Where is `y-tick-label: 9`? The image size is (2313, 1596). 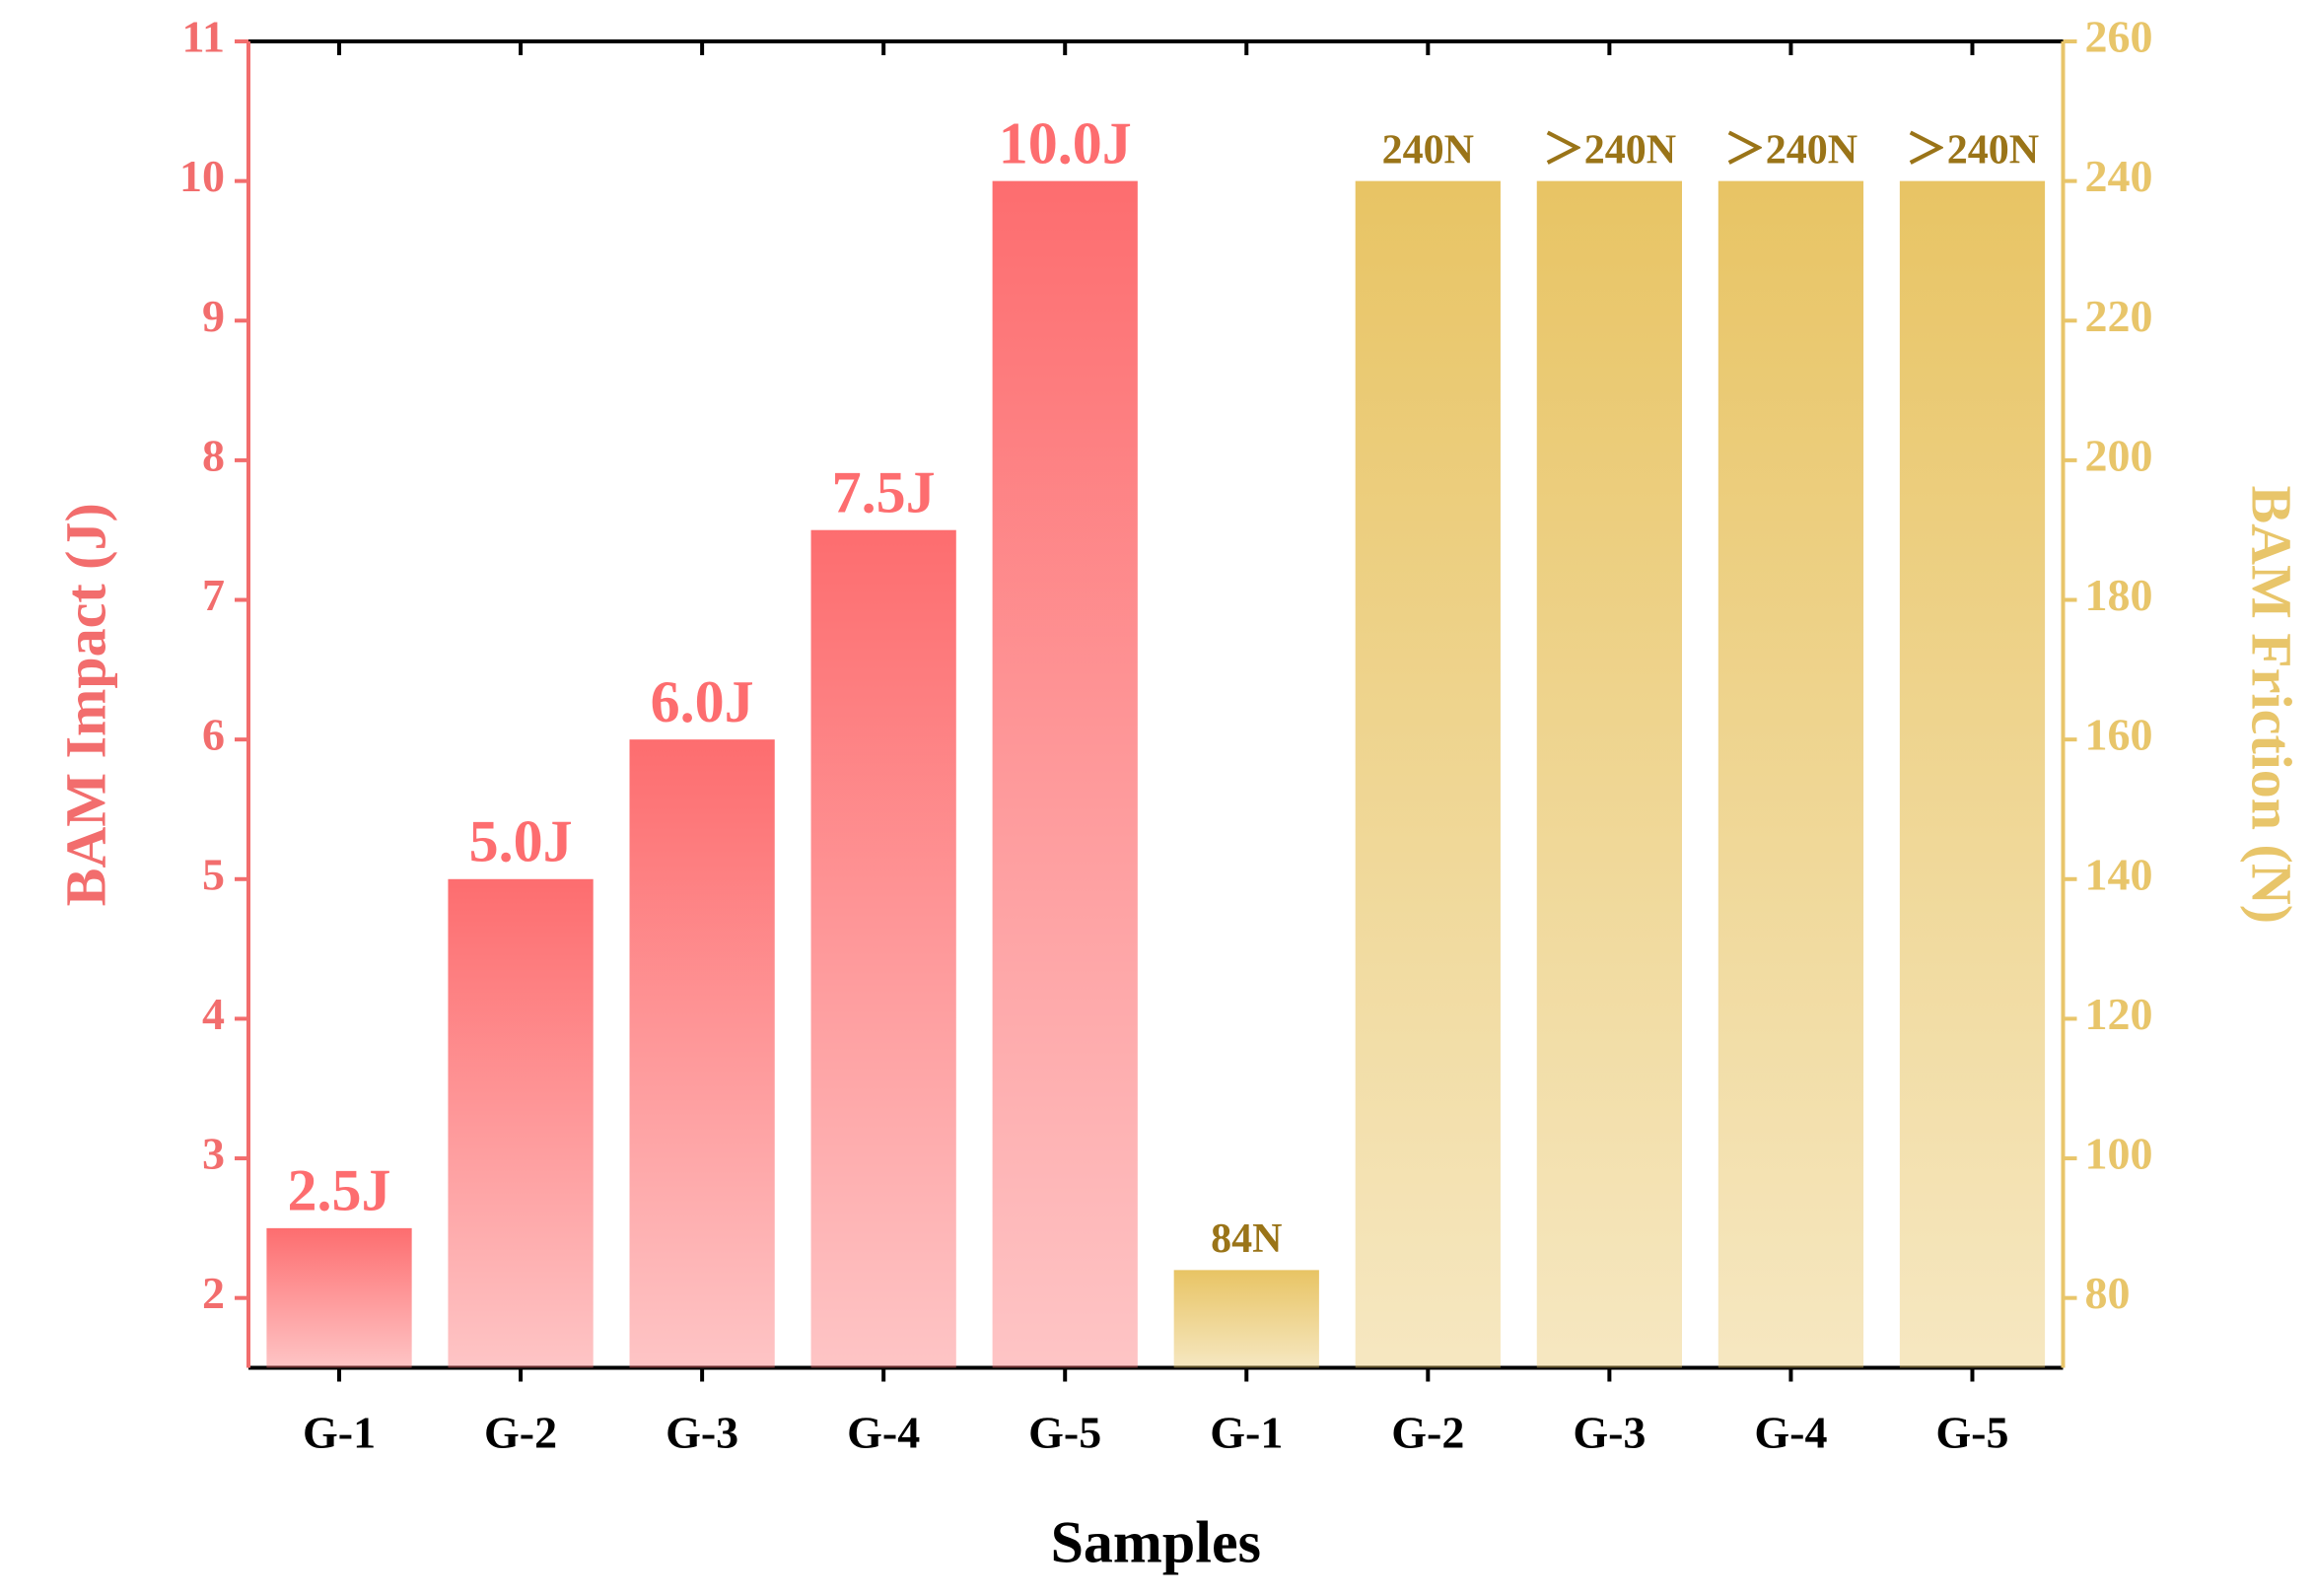 y-tick-label: 9 is located at coordinates (213, 316).